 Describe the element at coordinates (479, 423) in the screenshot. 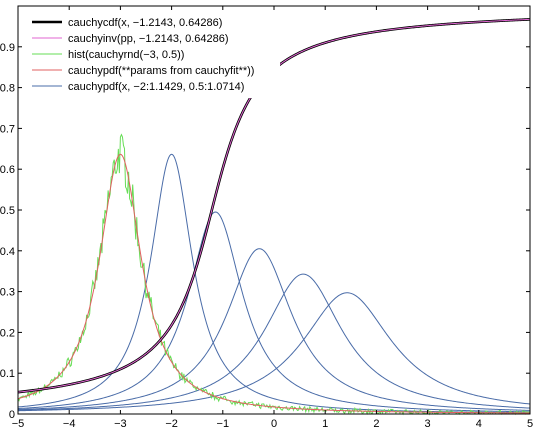

I see `x-tick-label: 4` at that location.